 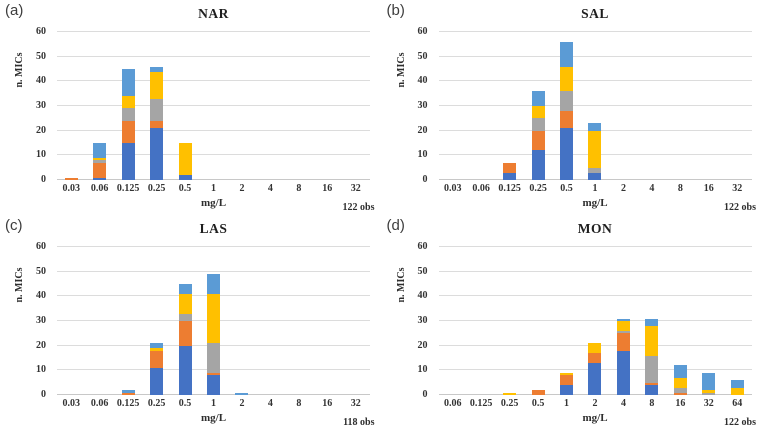 I want to click on observation-count: 118 obs, so click(x=359, y=422).